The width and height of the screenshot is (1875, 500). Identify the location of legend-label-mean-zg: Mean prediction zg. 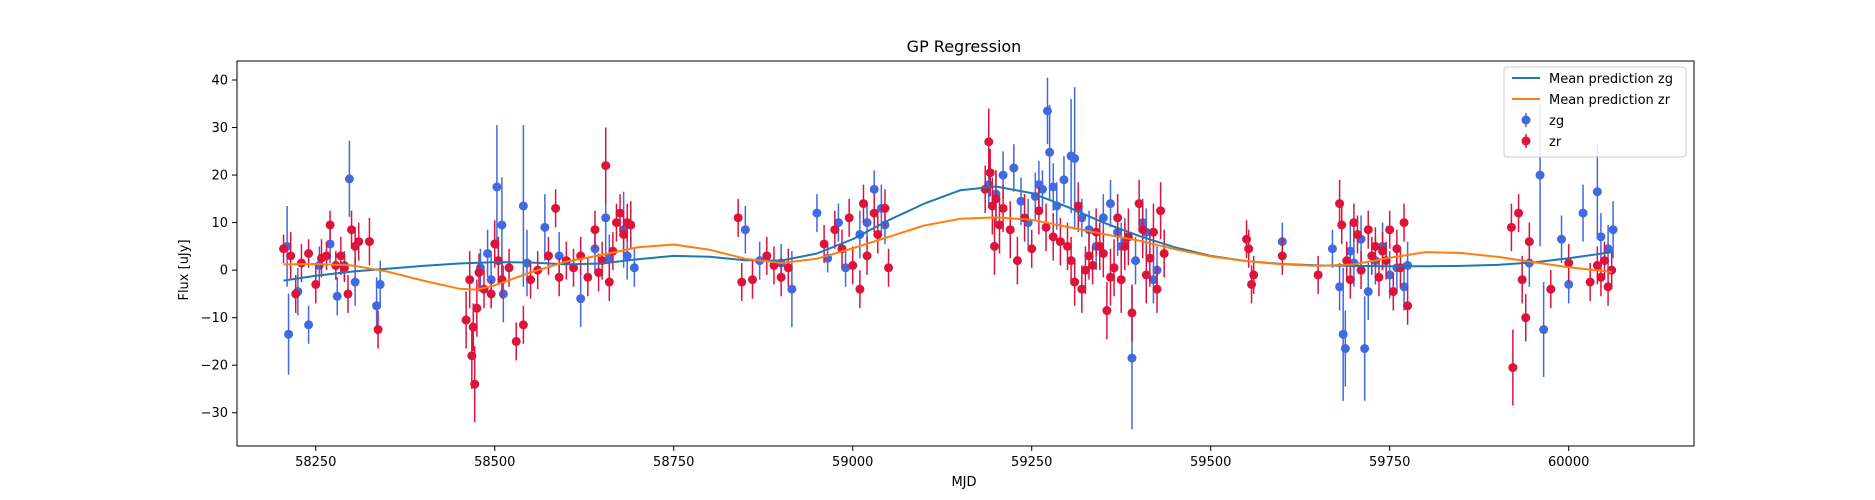
(1611, 79).